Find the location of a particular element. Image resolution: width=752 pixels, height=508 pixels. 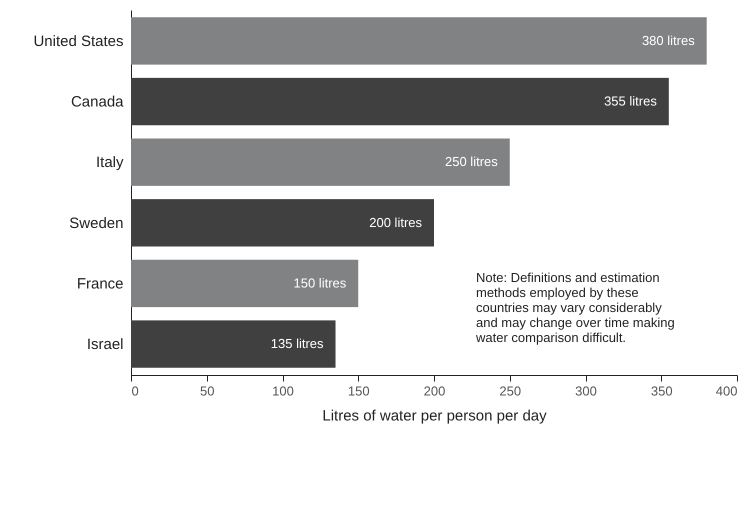

x-axis-title: Litres of water per person per day is located at coordinates (435, 416).